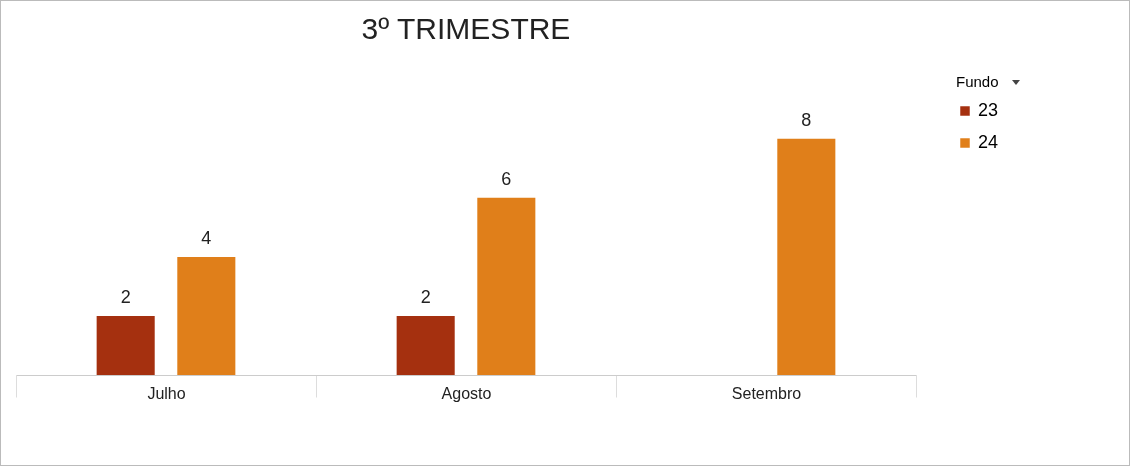 Image resolution: width=1130 pixels, height=466 pixels. Describe the element at coordinates (806, 119) in the screenshot. I see `data-label: 8` at that location.